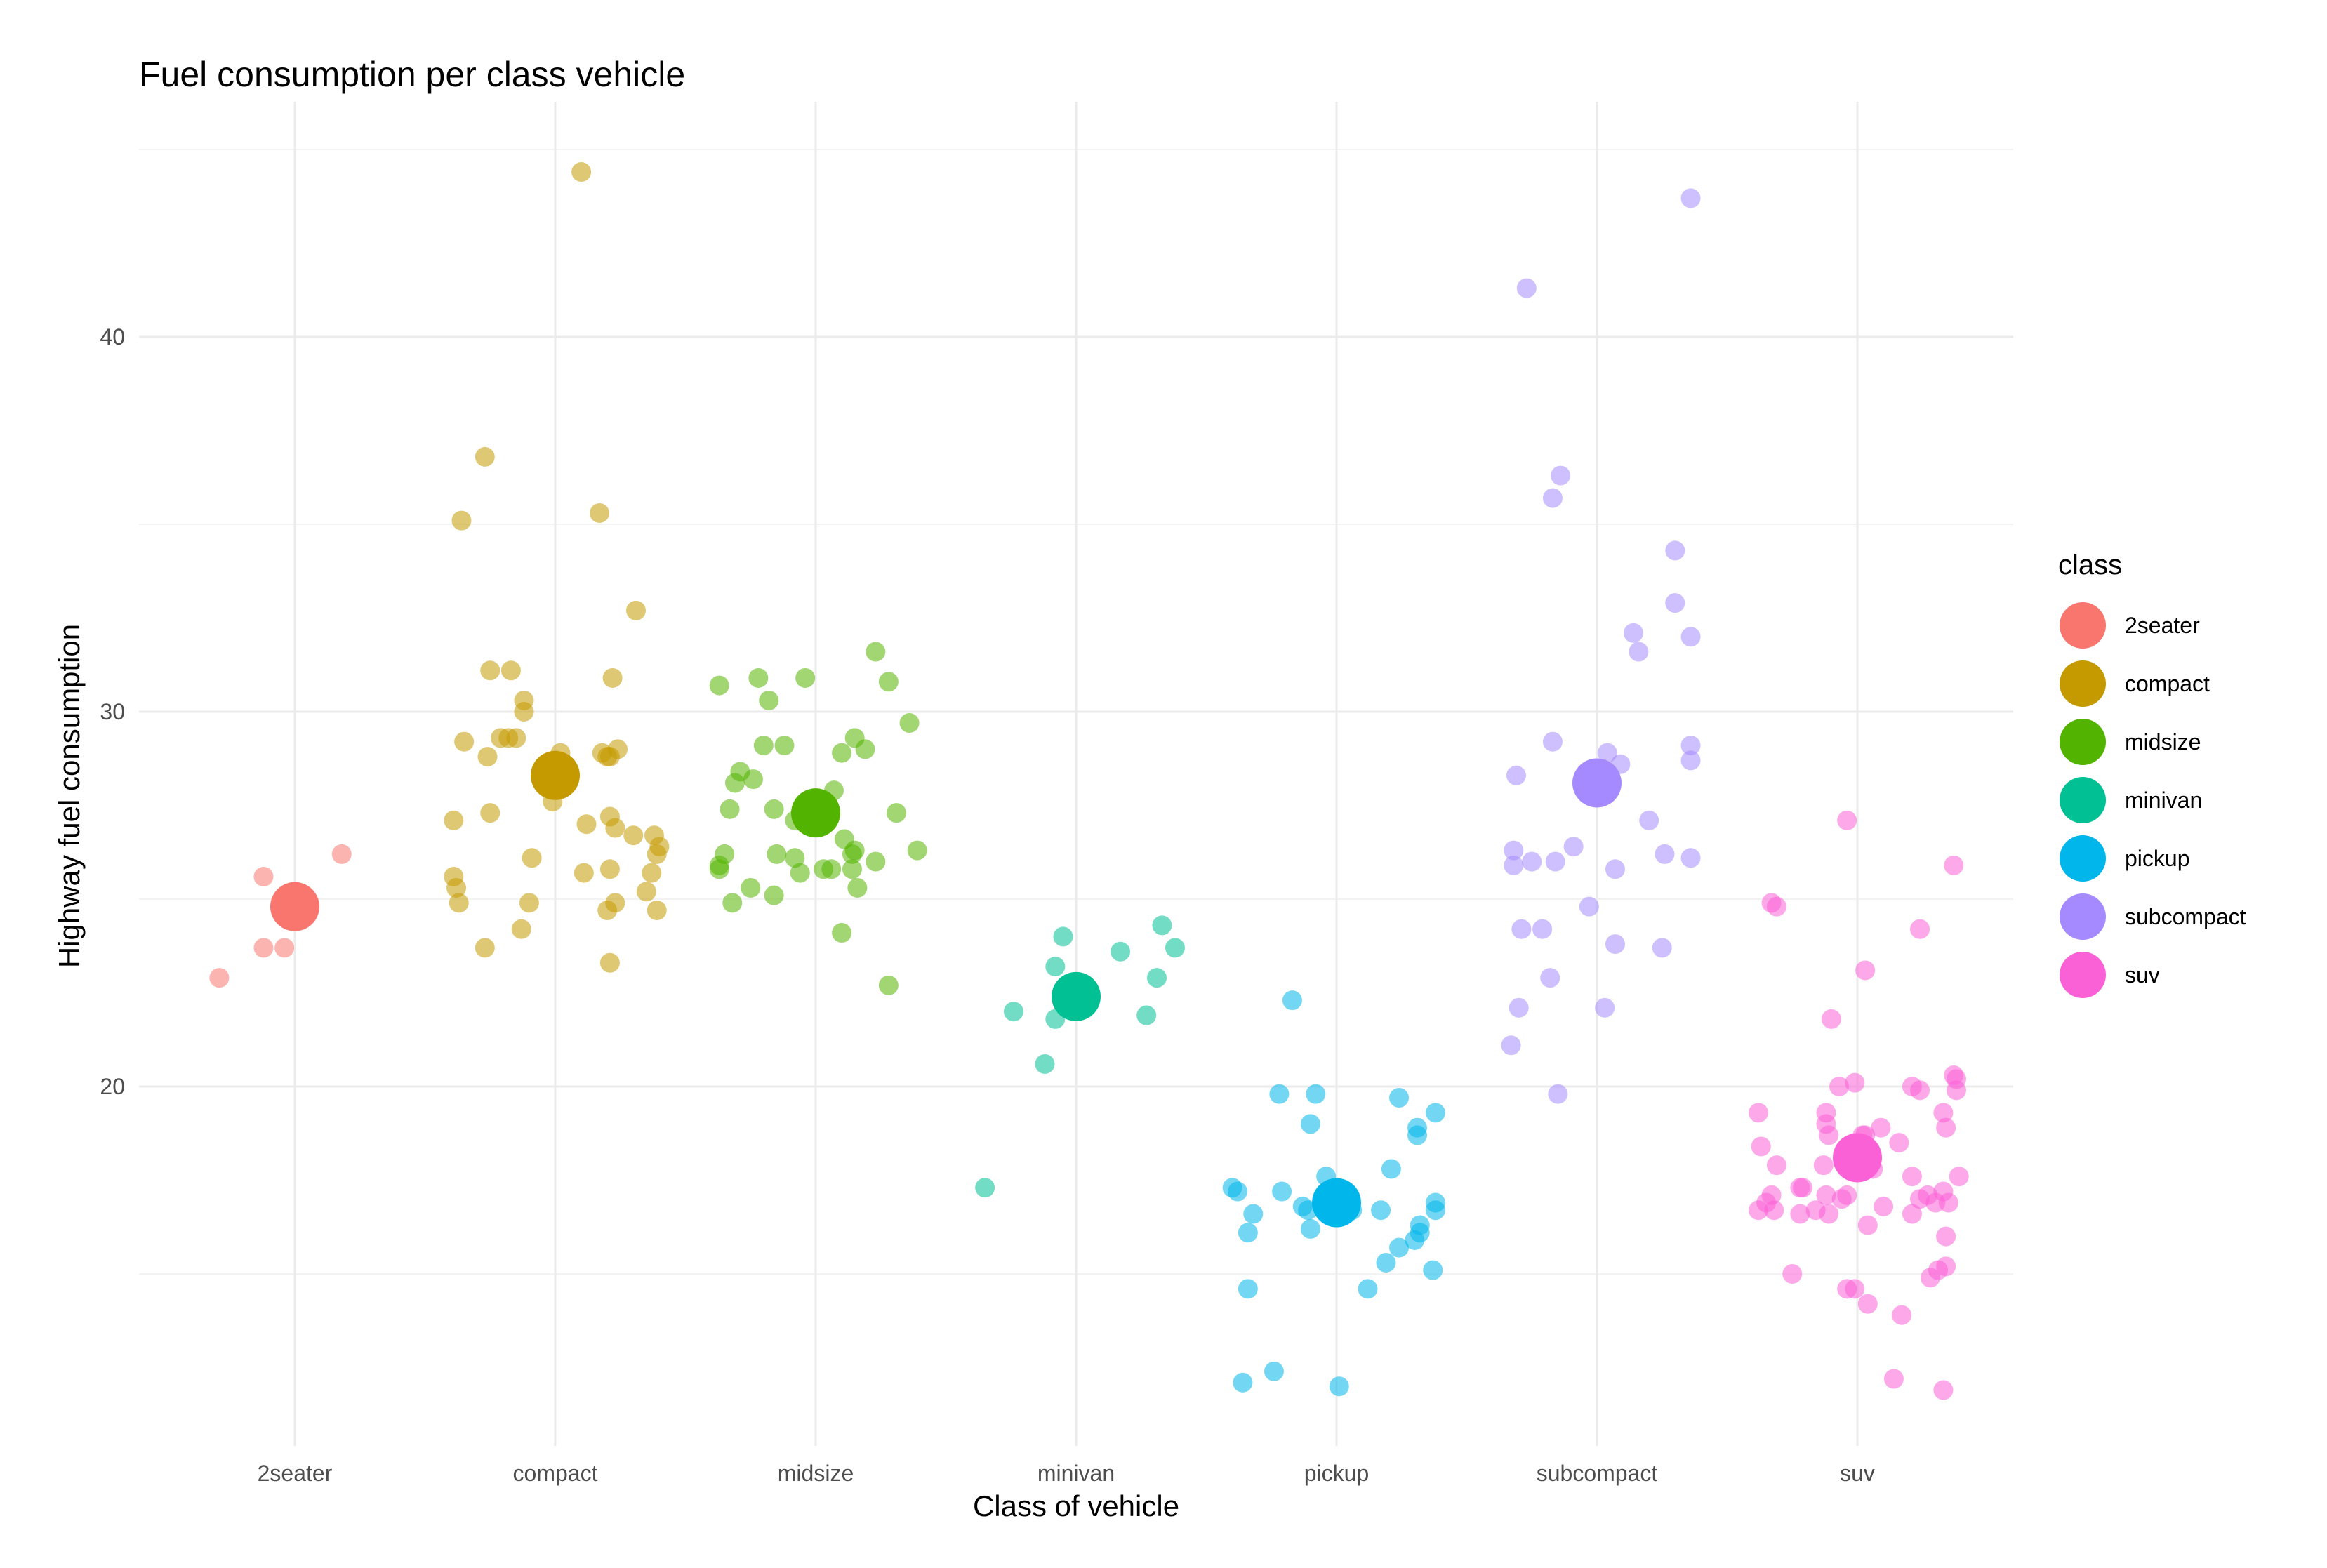 The image size is (2327, 1568). What do you see at coordinates (816, 1473) in the screenshot?
I see `x-tick-label: midsize` at bounding box center [816, 1473].